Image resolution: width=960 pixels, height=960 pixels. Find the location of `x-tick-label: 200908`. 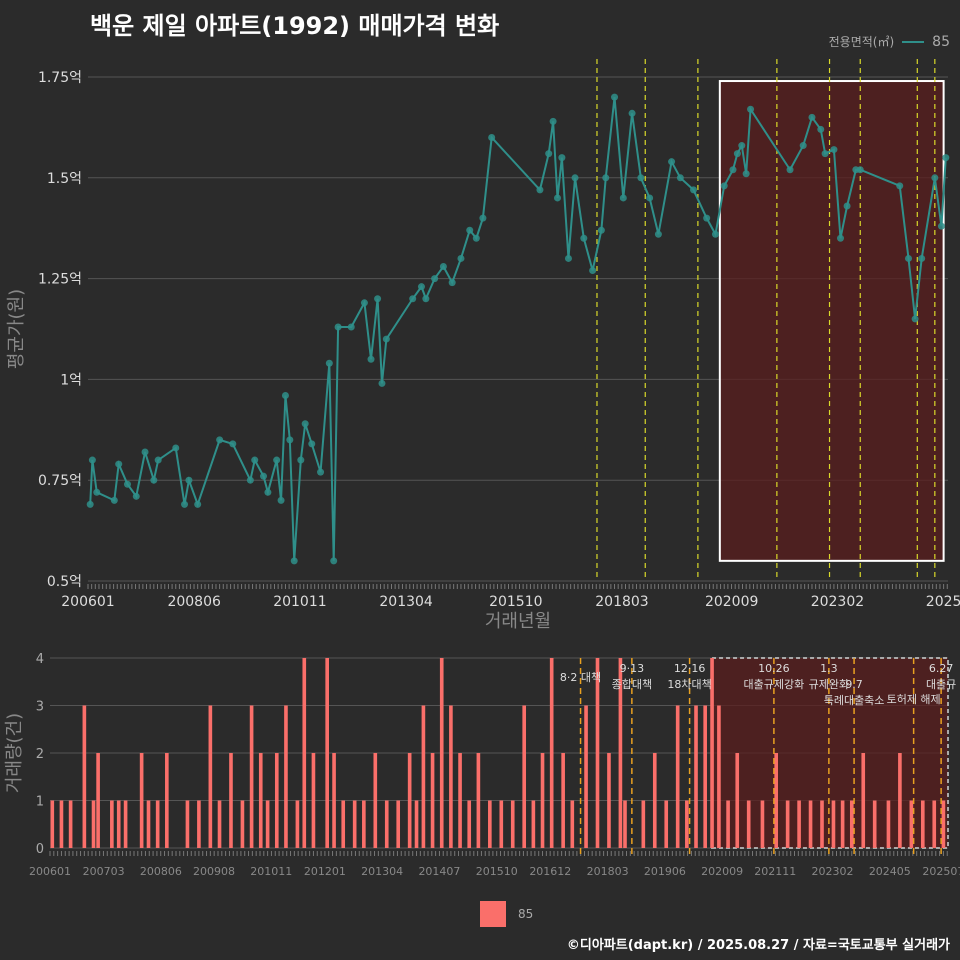

x-tick-label: 200908 is located at coordinates (214, 871).